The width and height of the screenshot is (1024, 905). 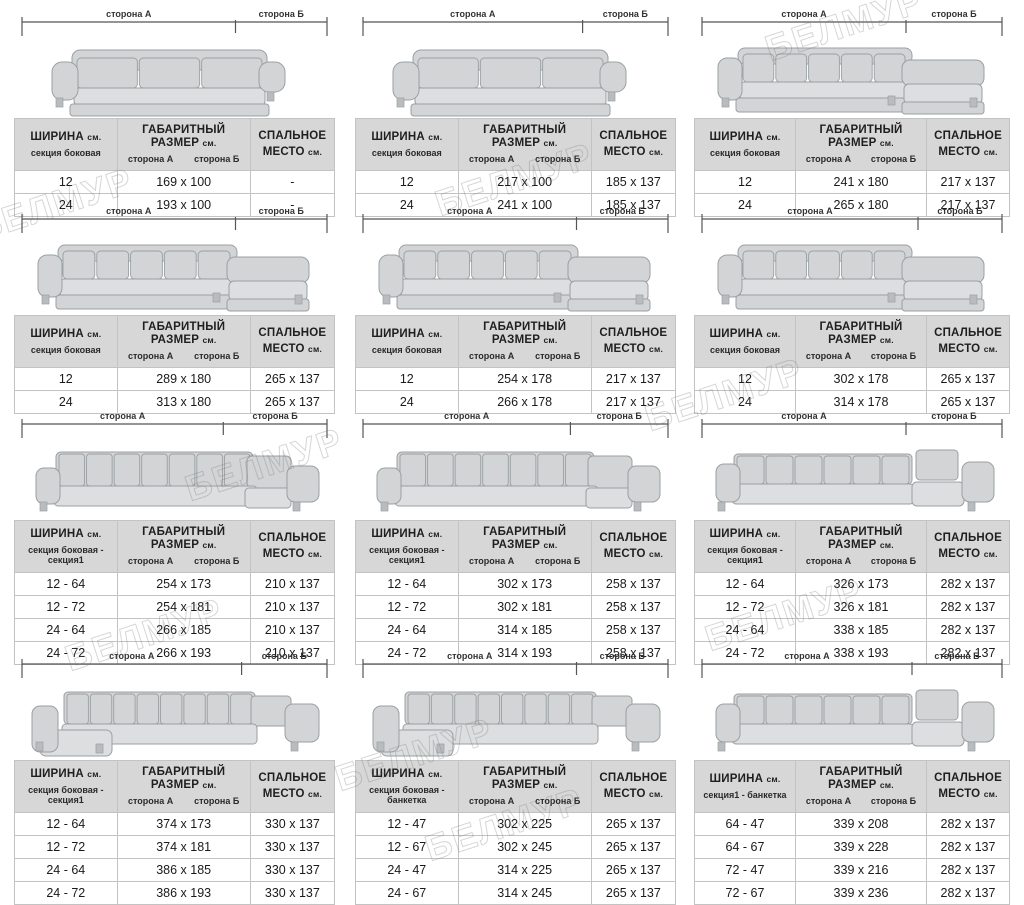 What do you see at coordinates (524, 584) in the screenshot?
I see `cell-overall: 302 x 173` at bounding box center [524, 584].